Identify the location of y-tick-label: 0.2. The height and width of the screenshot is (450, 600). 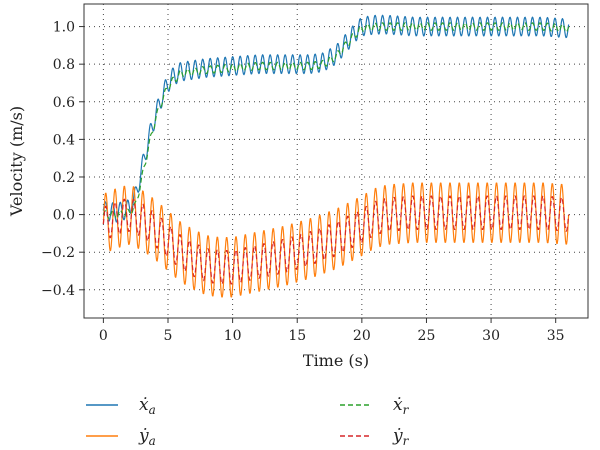
(64, 178).